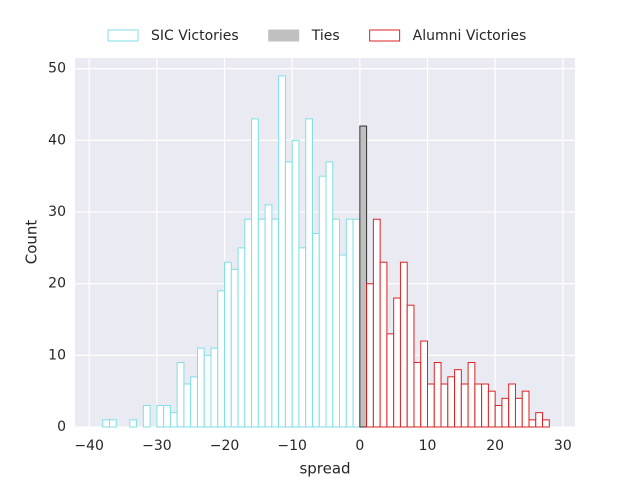 Image resolution: width=640 pixels, height=480 pixels. I want to click on y-tick-label: 20, so click(57, 284).